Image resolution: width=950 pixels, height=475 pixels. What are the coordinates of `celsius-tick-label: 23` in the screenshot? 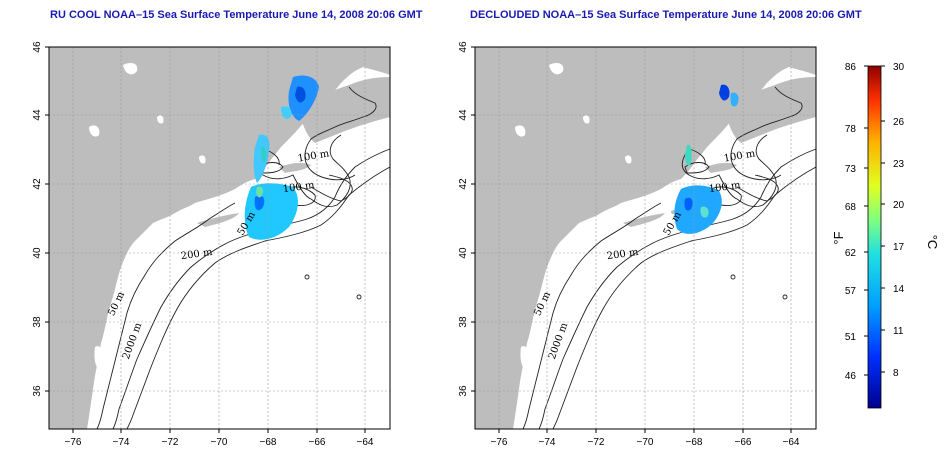 It's located at (899, 164).